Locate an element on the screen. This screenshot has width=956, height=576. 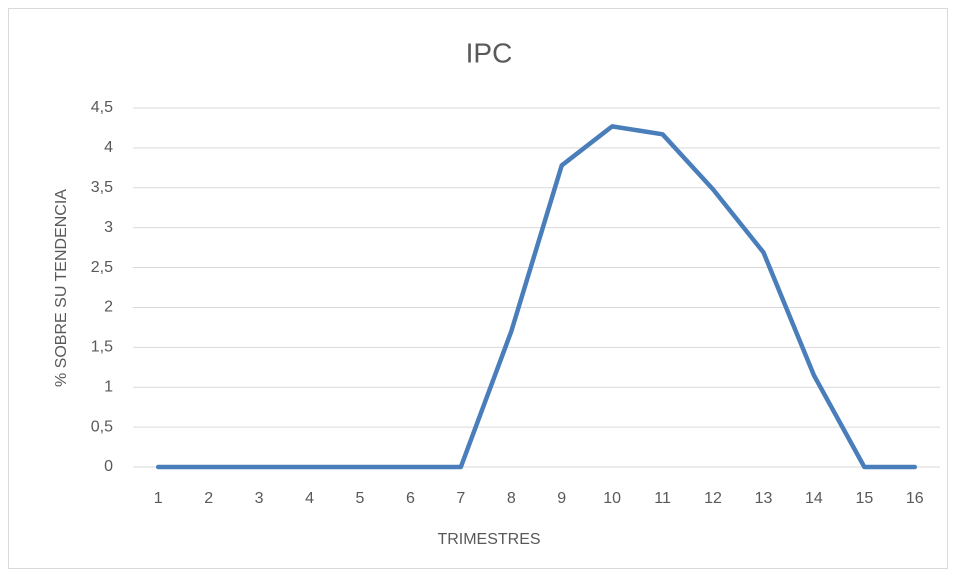
x-tick-label: 3 is located at coordinates (259, 498).